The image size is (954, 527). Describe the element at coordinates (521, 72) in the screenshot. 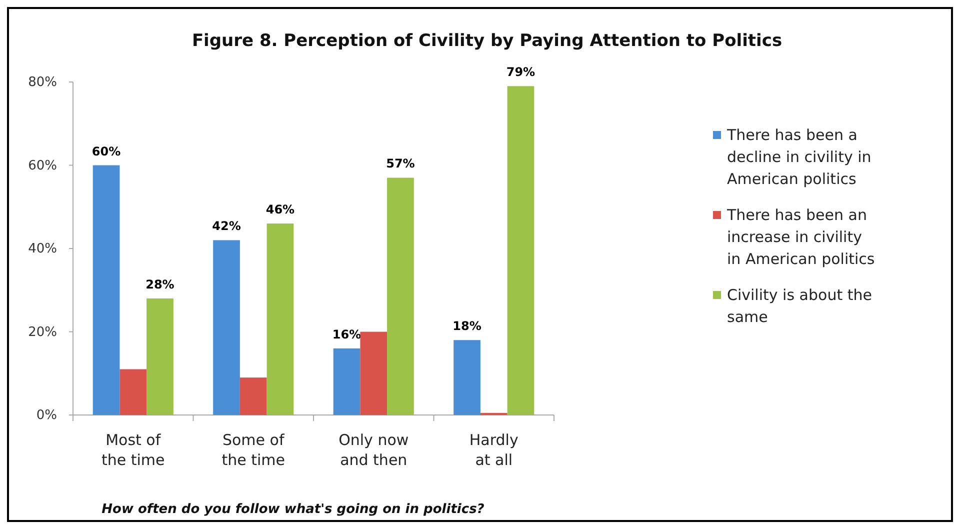

I see `data-label: 79%` at that location.